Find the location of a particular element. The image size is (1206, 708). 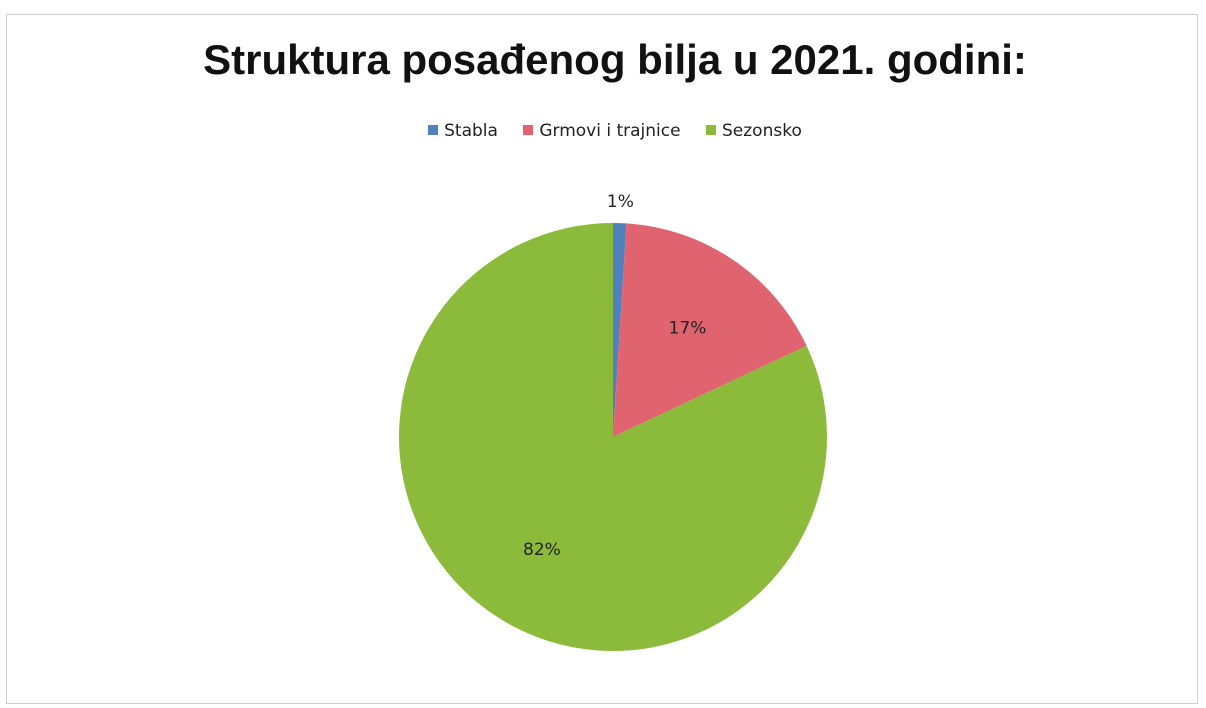

pie-slice-stabla is located at coordinates (620, 330).